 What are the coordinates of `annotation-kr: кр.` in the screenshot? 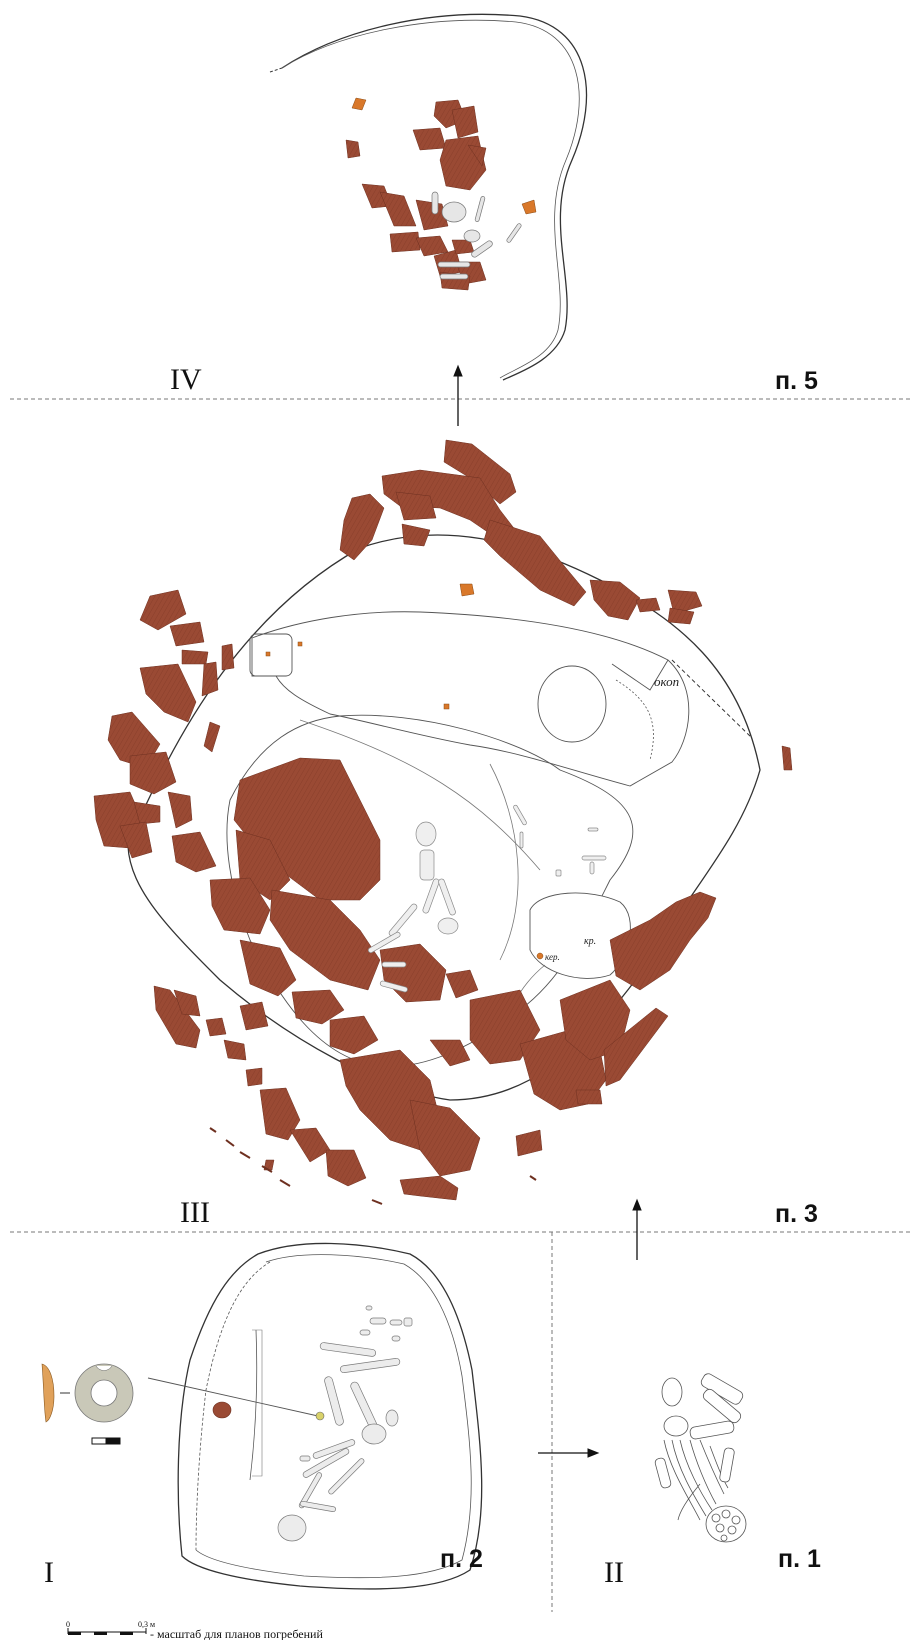 It's located at (590, 941).